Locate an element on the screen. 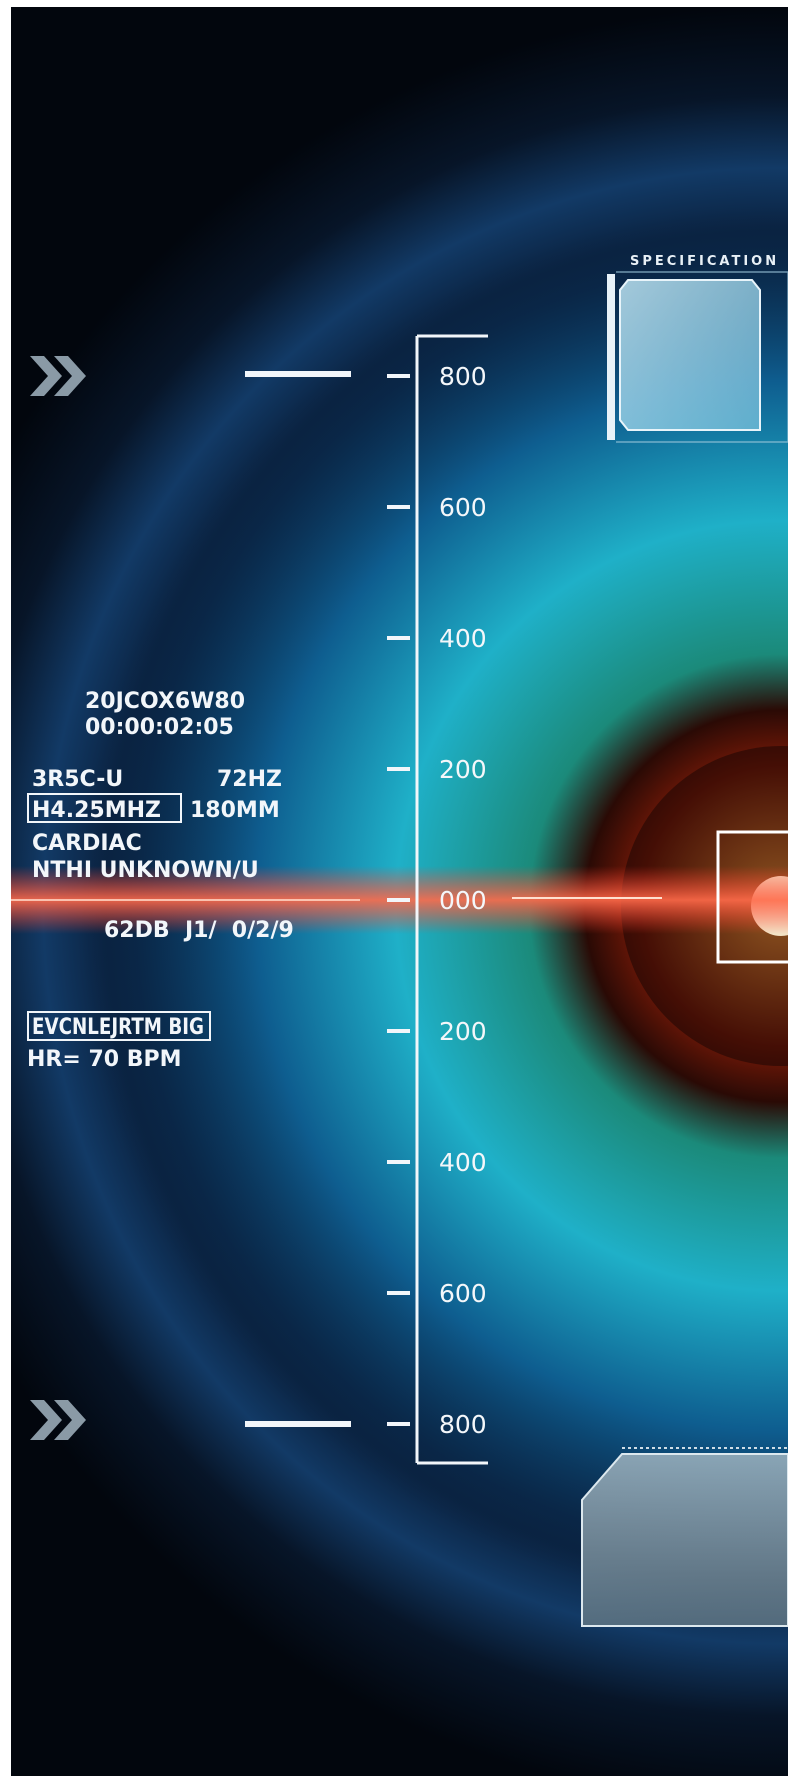 This screenshot has height=1776, width=788. panel-outline is located at coordinates (702, 357).